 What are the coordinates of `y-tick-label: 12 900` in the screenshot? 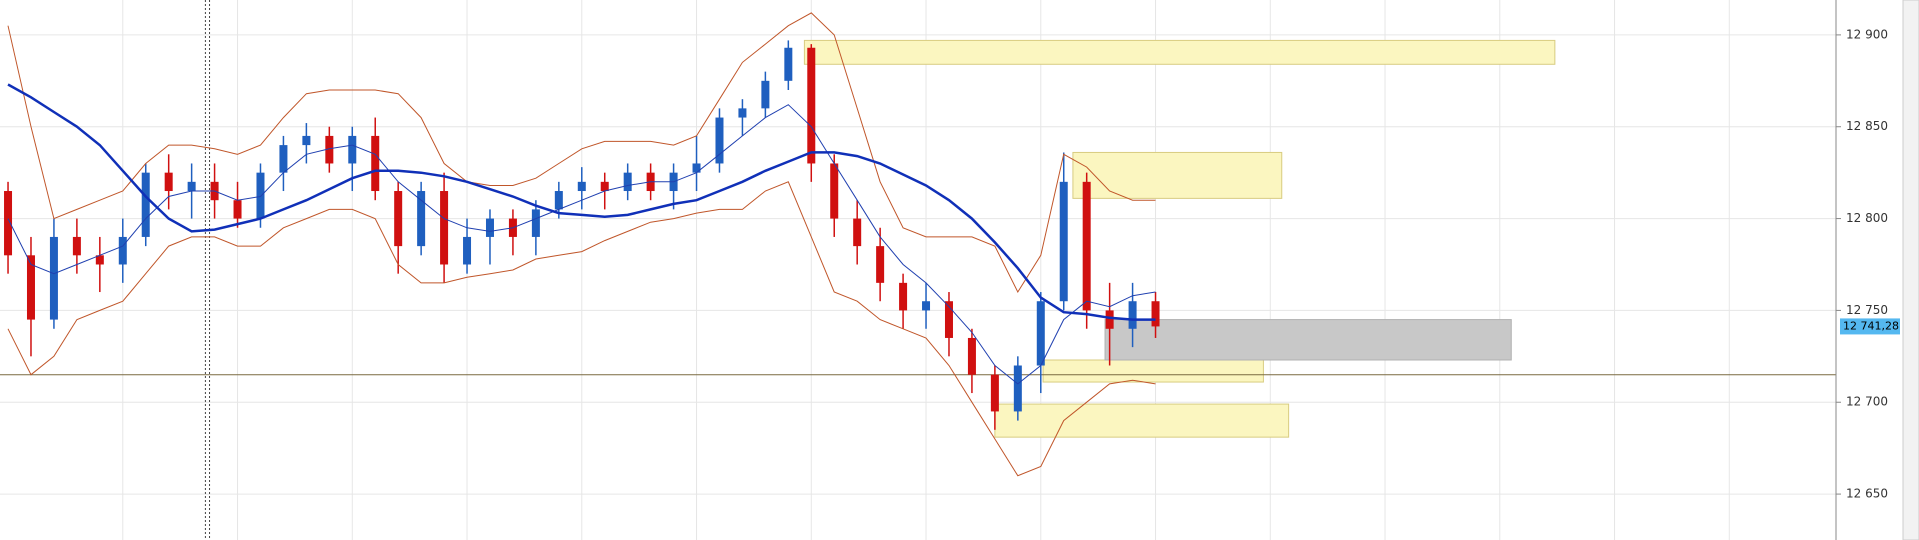 It's located at (1867, 34).